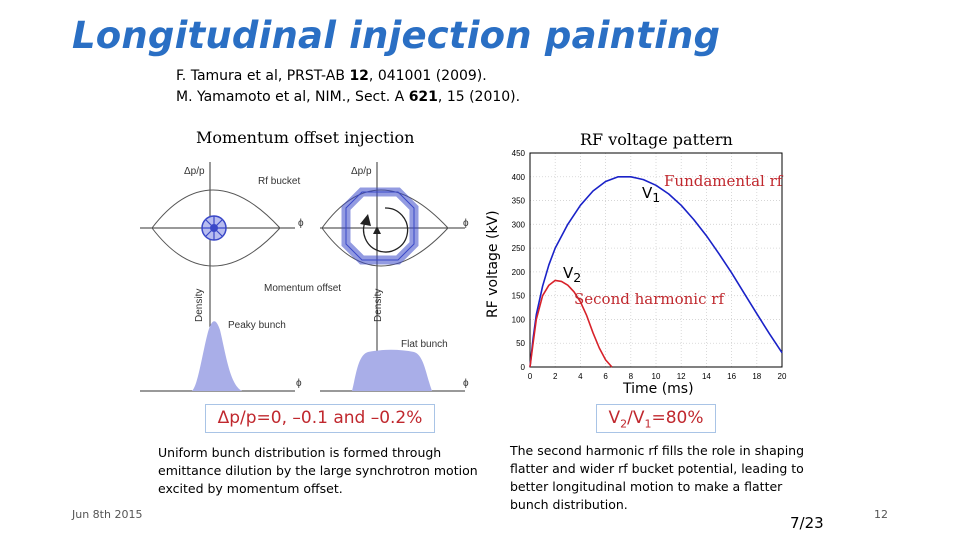  Describe the element at coordinates (723, 181) in the screenshot. I see `fundamental-rf-annotation: Fundamental rf` at that location.